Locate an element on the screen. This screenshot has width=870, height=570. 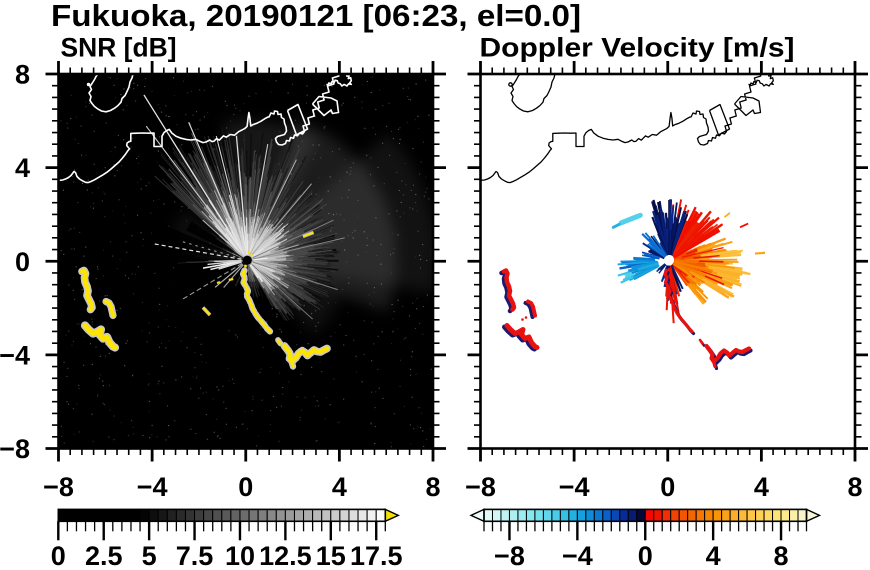
svg-text: 10 is located at coordinates (240, 555).